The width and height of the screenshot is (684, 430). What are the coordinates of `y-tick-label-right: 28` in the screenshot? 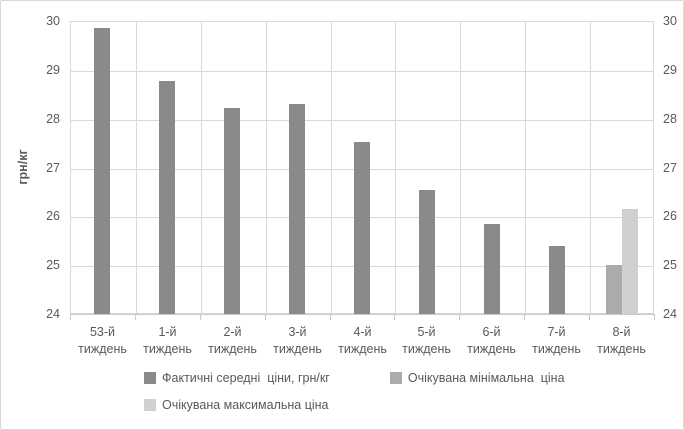 It's located at (670, 118).